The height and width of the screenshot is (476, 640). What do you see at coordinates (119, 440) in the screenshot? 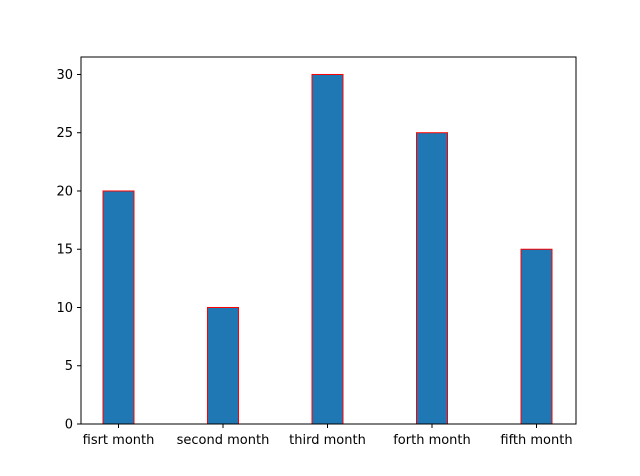
I see `x-tick-label: fisrt month` at bounding box center [119, 440].